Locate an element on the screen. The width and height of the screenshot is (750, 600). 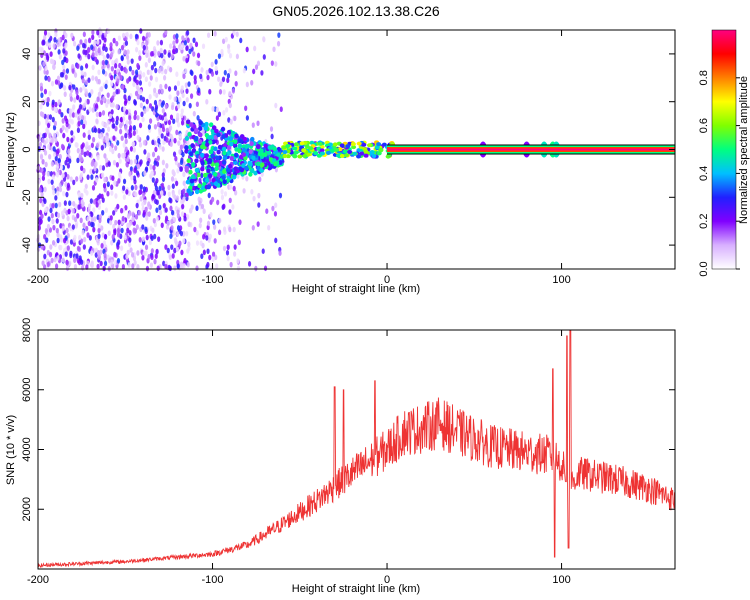
x-tick-label: 0 is located at coordinates (387, 580).